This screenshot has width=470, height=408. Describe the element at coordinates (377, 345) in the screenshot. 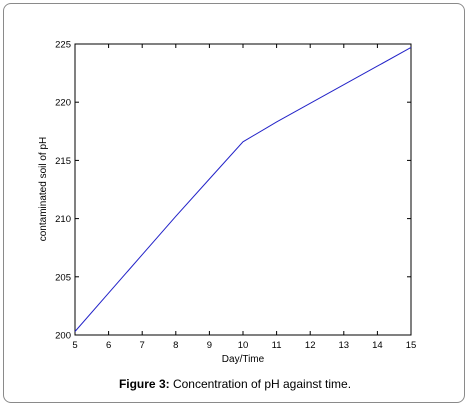

I see `x-tick-label: 14` at that location.